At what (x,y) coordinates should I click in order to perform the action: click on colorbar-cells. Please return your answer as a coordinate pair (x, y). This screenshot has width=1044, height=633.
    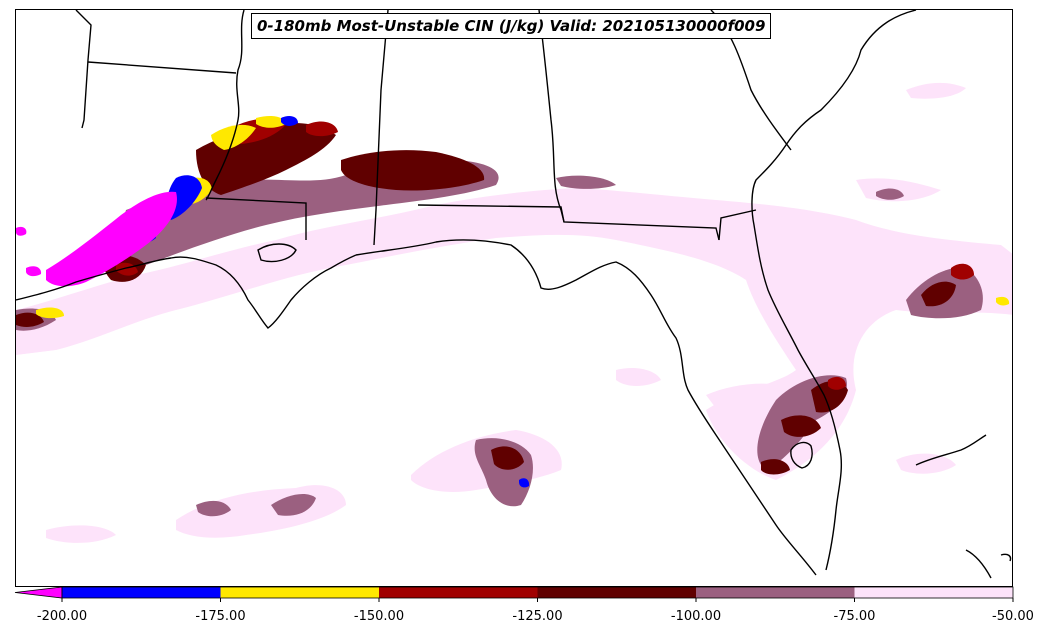
    Looking at the image, I should click on (514, 592).